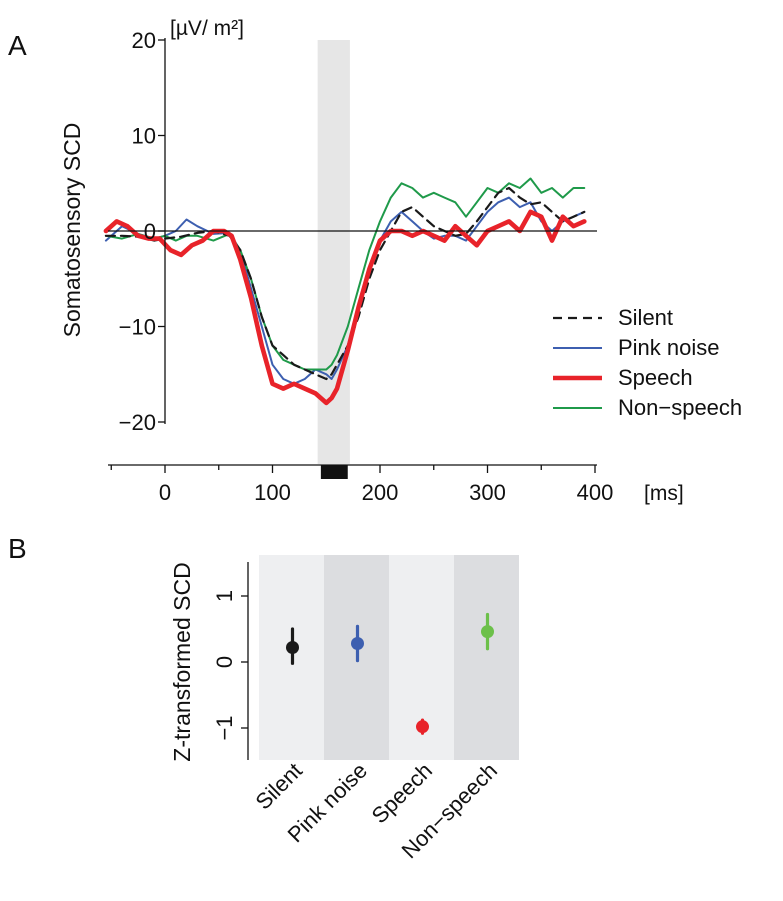  What do you see at coordinates (182, 661) in the screenshot?
I see `b-y-axis-title: Z-transformed SCD` at bounding box center [182, 661].